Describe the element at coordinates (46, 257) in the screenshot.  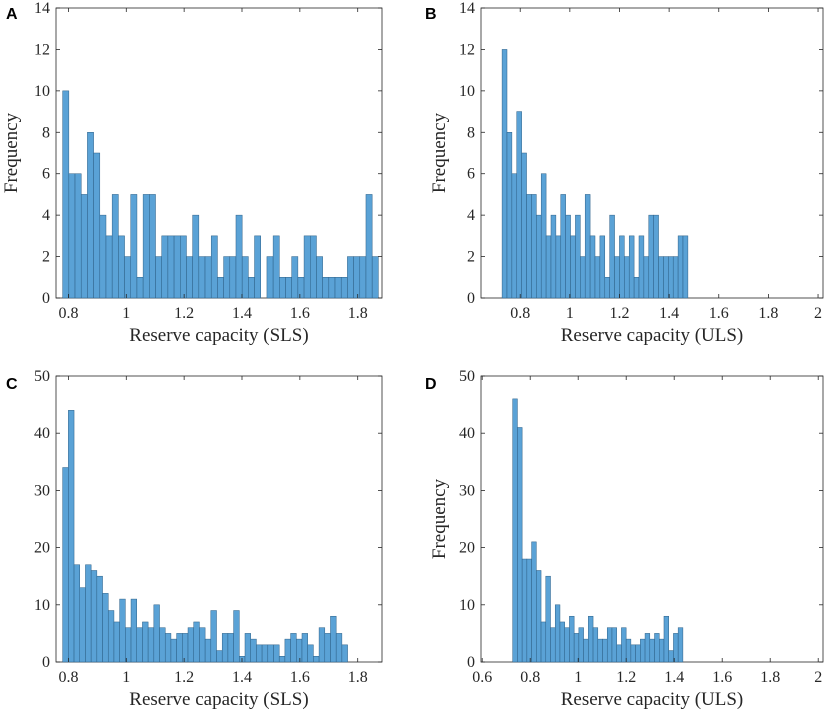
I see `y-tick-label: 2` at that location.